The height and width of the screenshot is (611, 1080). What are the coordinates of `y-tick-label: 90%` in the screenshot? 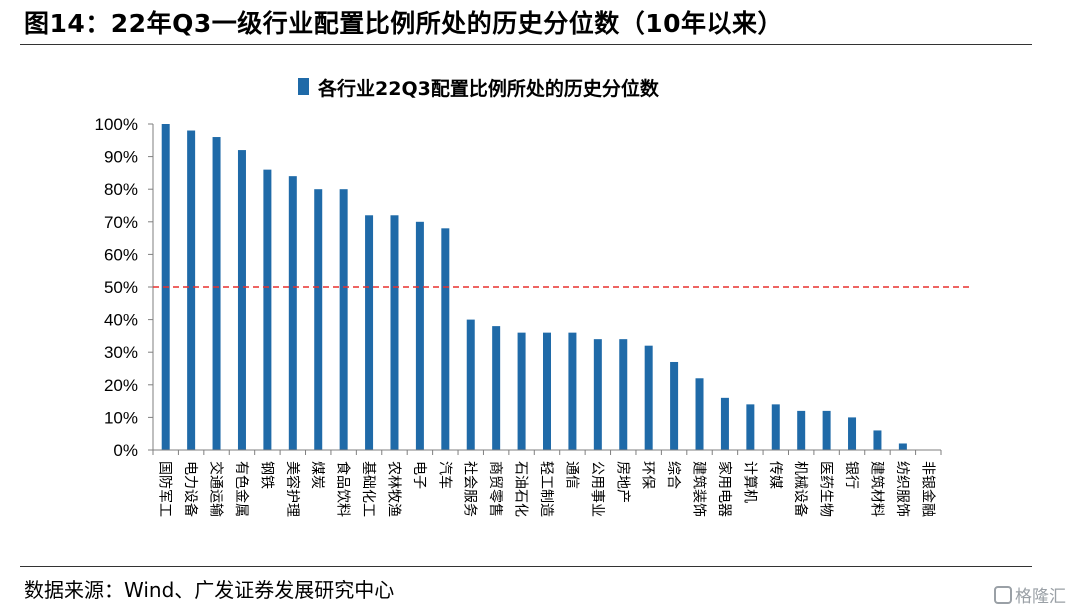 It's located at (121, 157).